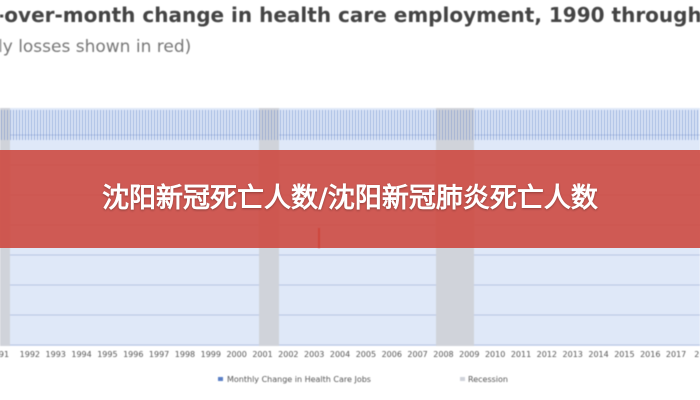 The image size is (700, 400). I want to click on x-tick-label: 91, so click(4, 354).